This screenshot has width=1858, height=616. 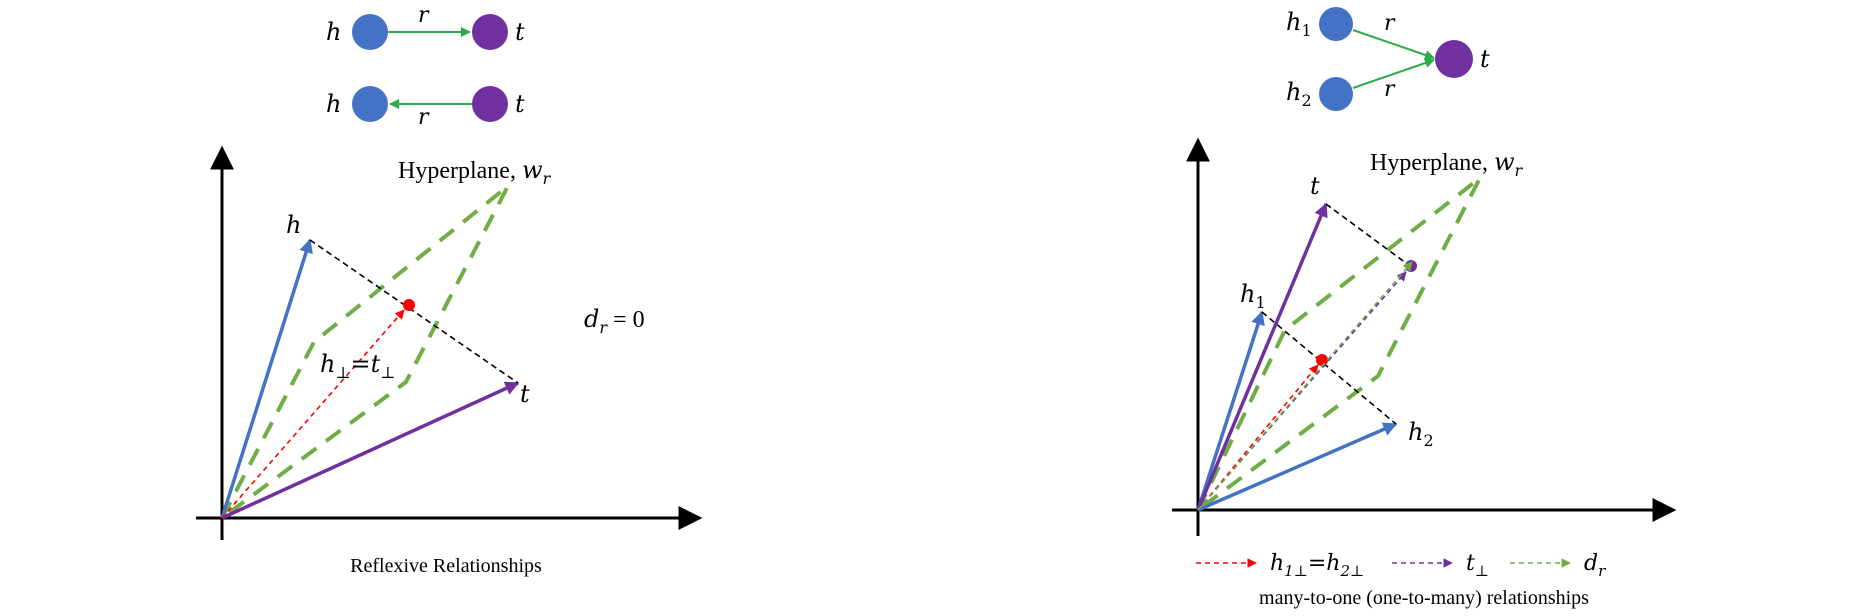 What do you see at coordinates (614, 321) in the screenshot?
I see `dr-equation: dr = 0` at bounding box center [614, 321].